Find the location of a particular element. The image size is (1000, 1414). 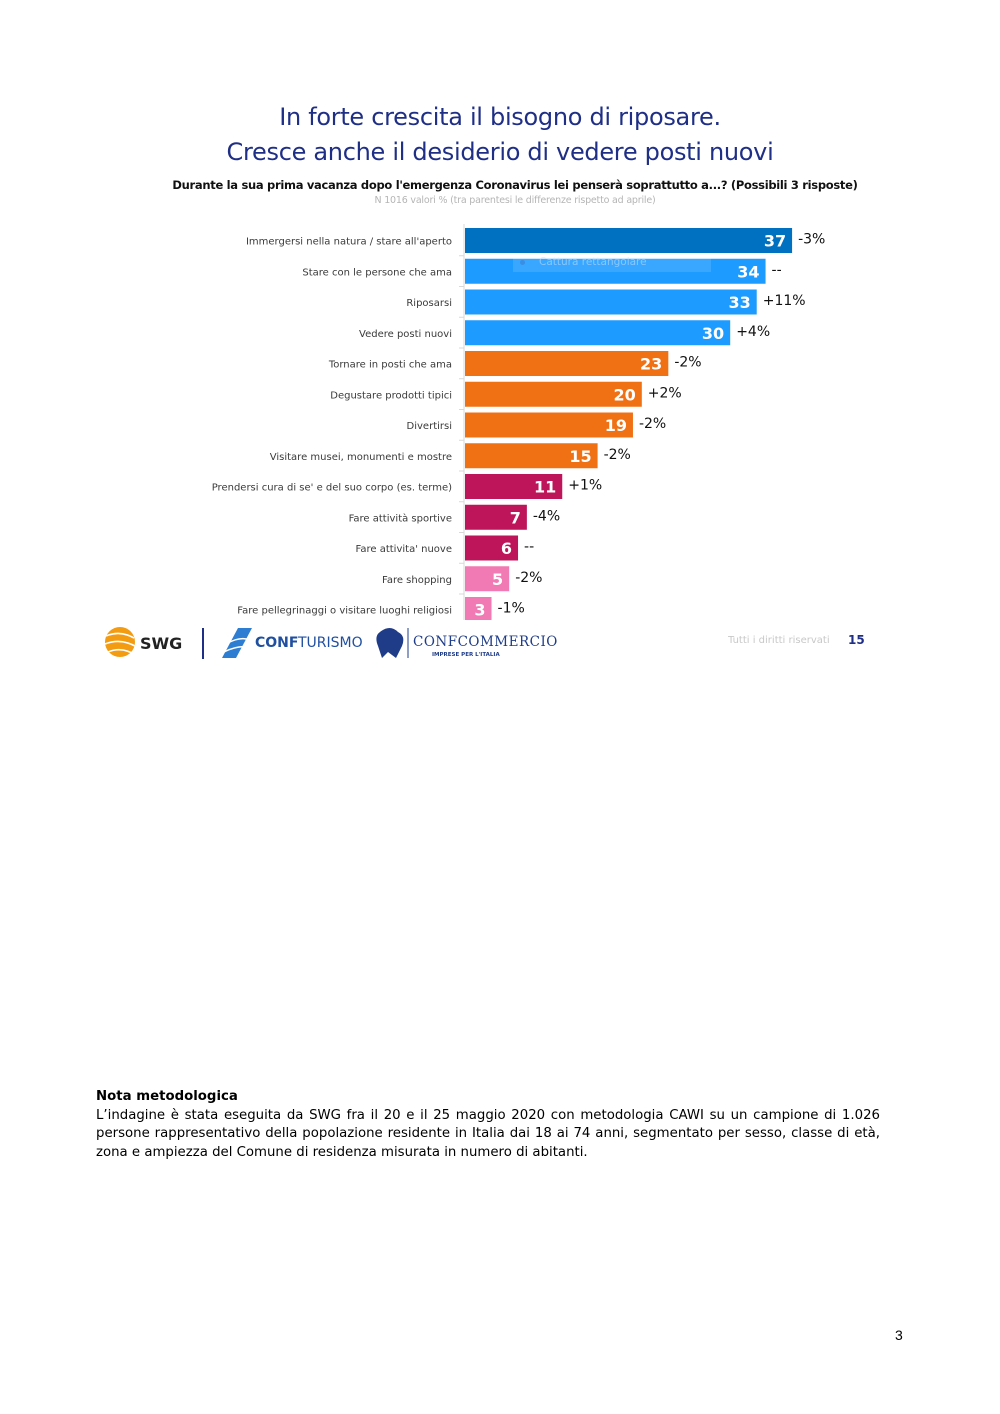

category-label: Visitare musei, monumenti e mostre is located at coordinates (361, 457).